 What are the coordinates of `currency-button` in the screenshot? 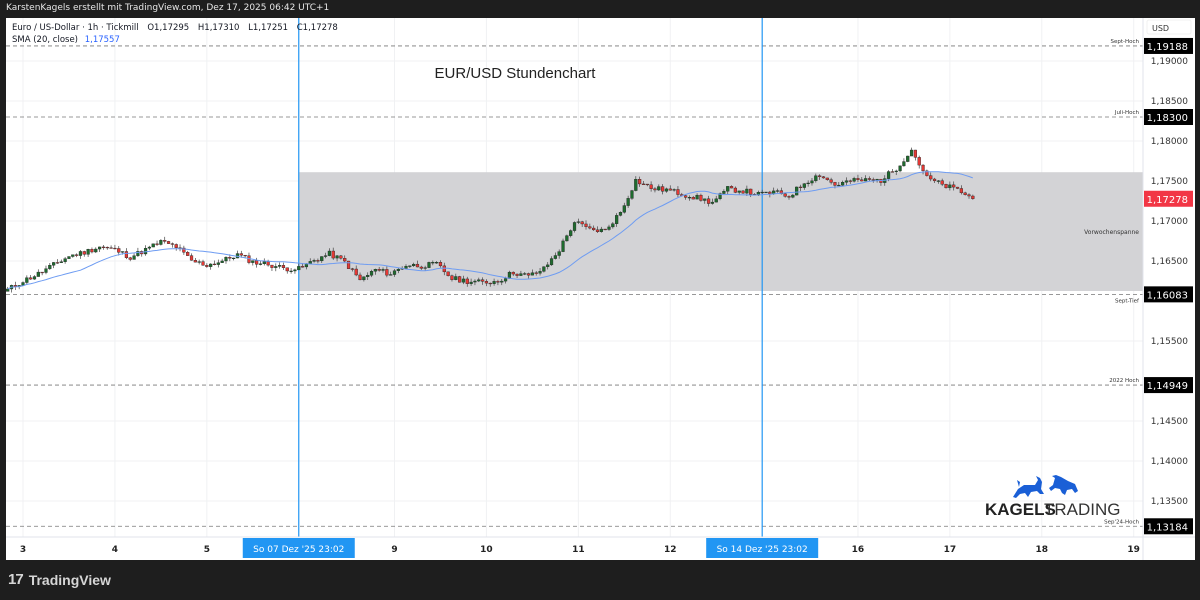 It's located at (1169, 27).